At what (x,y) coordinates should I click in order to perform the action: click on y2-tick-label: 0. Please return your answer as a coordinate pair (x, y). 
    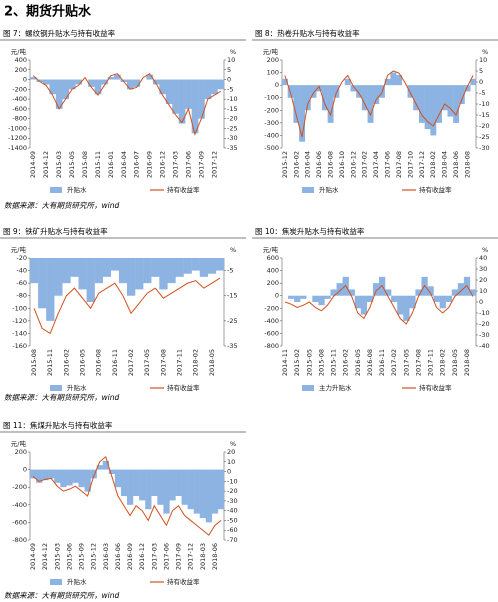
    Looking at the image, I should click on (481, 82).